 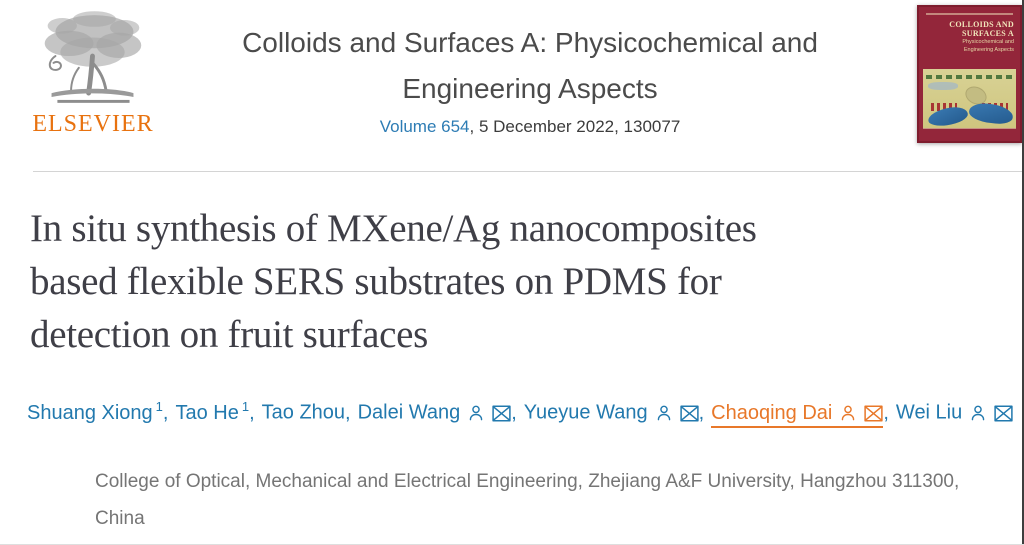 I want to click on author-tao-he: Tao He 1, so click(x=212, y=411).